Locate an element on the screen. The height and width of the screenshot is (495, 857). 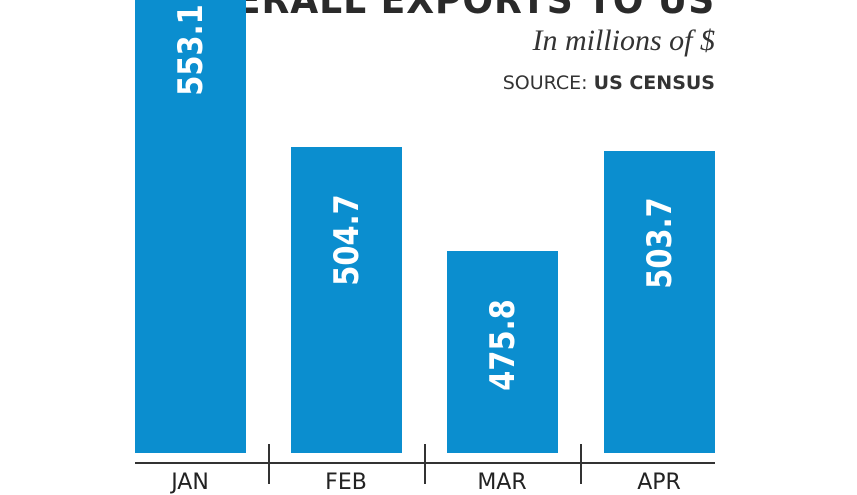
bar-value-label: 553.1 is located at coordinates (190, 50).